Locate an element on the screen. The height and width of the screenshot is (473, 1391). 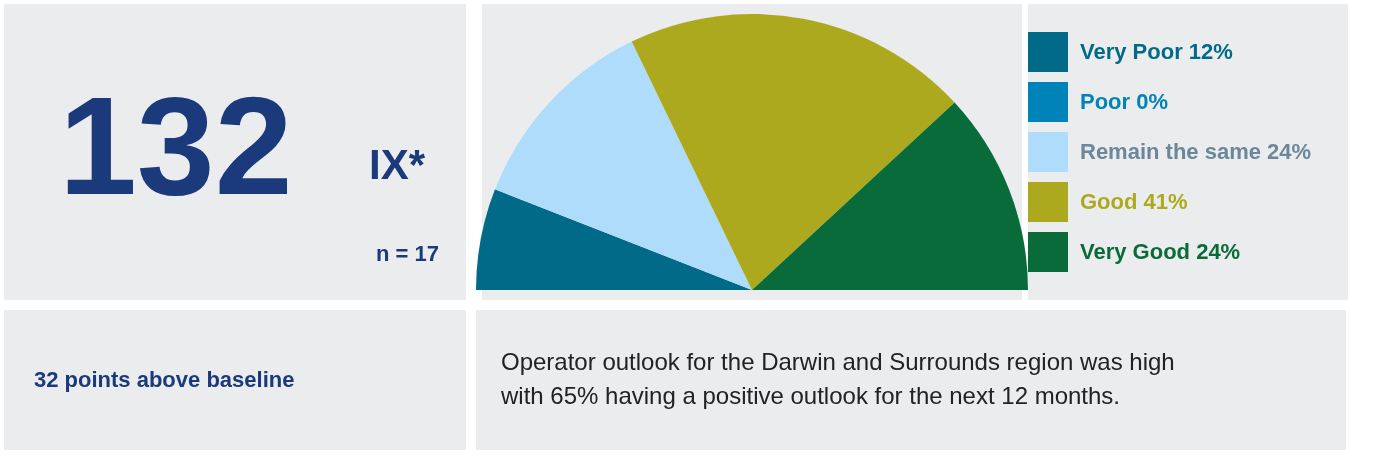
legend-label: Poor 0% is located at coordinates (1124, 101).